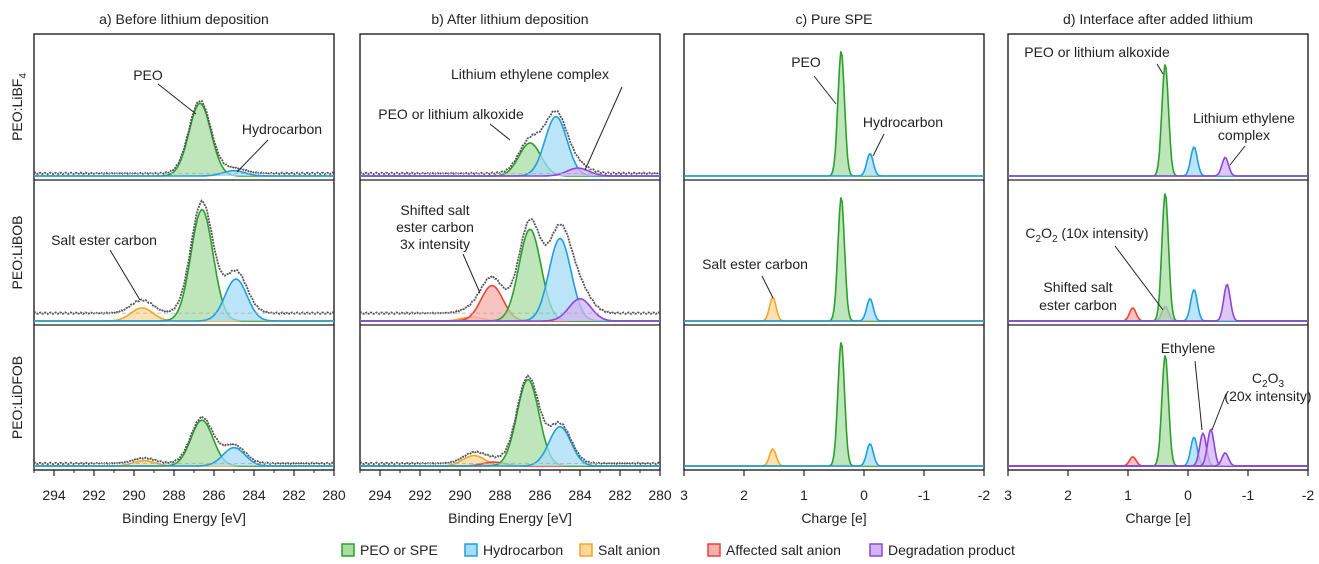  What do you see at coordinates (660, 495) in the screenshot?
I see `x-tick-label: 280` at bounding box center [660, 495].